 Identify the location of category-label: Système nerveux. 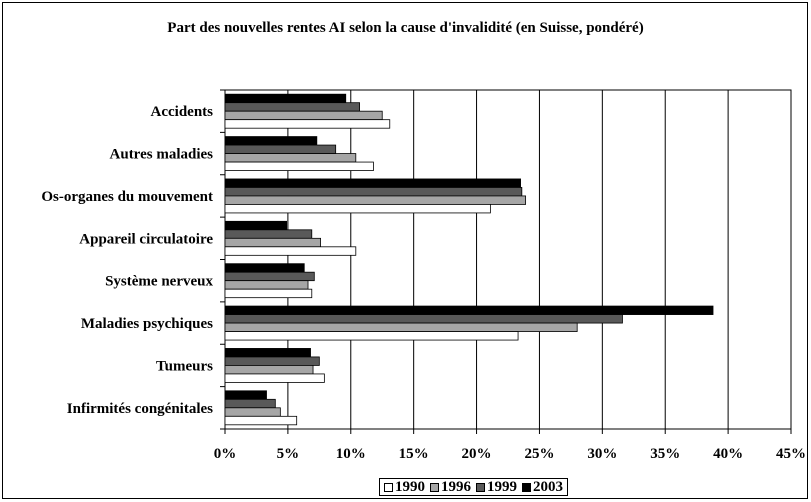
(159, 282).